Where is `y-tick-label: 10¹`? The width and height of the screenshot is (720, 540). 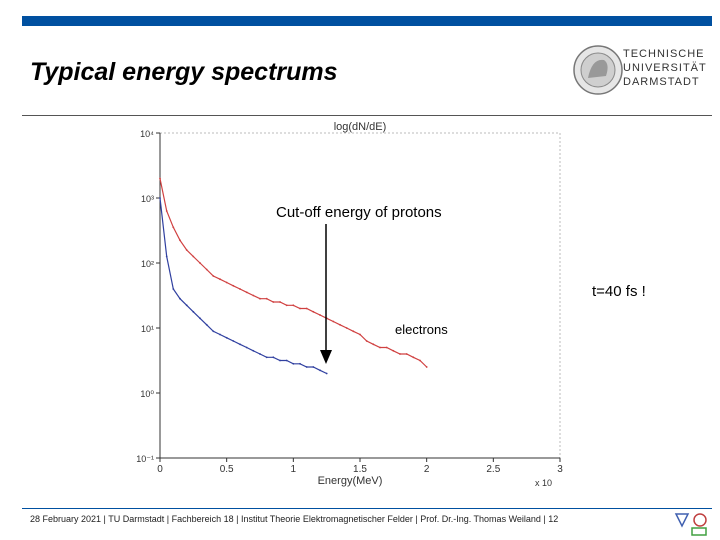
y-tick-label: 10¹ is located at coordinates (147, 329).